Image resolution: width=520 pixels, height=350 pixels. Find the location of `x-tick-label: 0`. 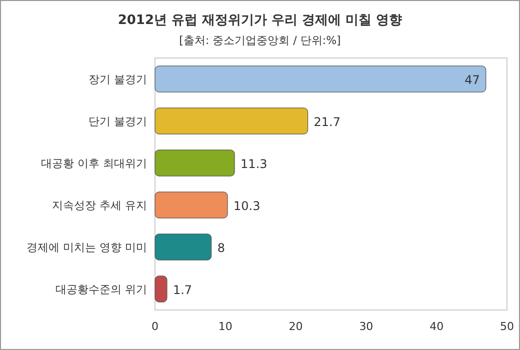

x-tick-label: 0 is located at coordinates (155, 326).